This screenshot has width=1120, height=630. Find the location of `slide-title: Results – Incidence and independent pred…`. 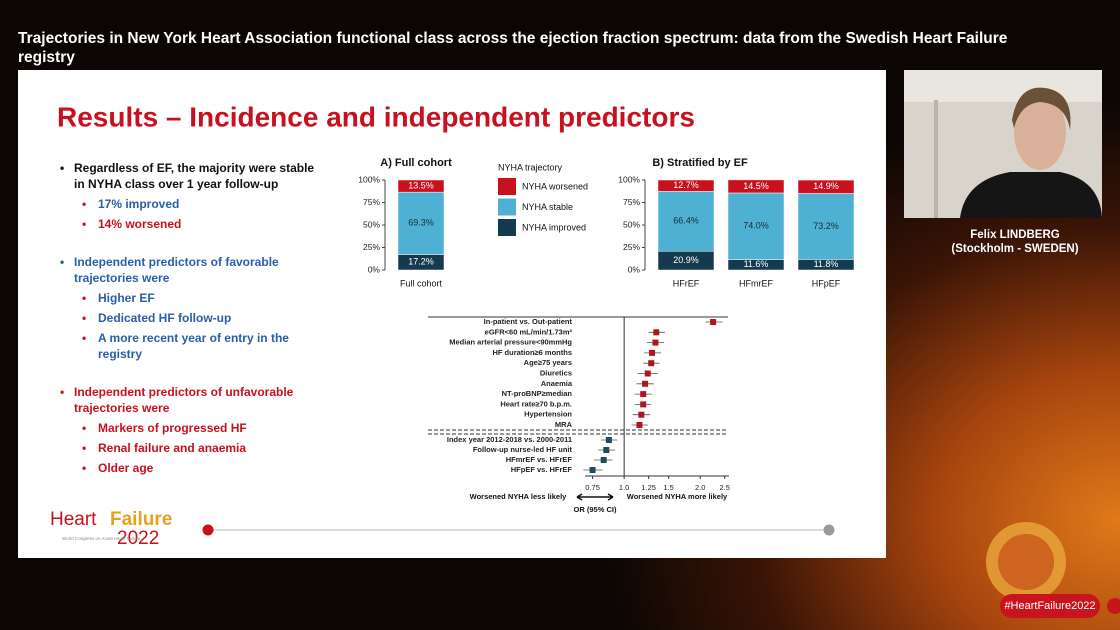

slide-title: Results – Incidence and independent pred… is located at coordinates (376, 116).